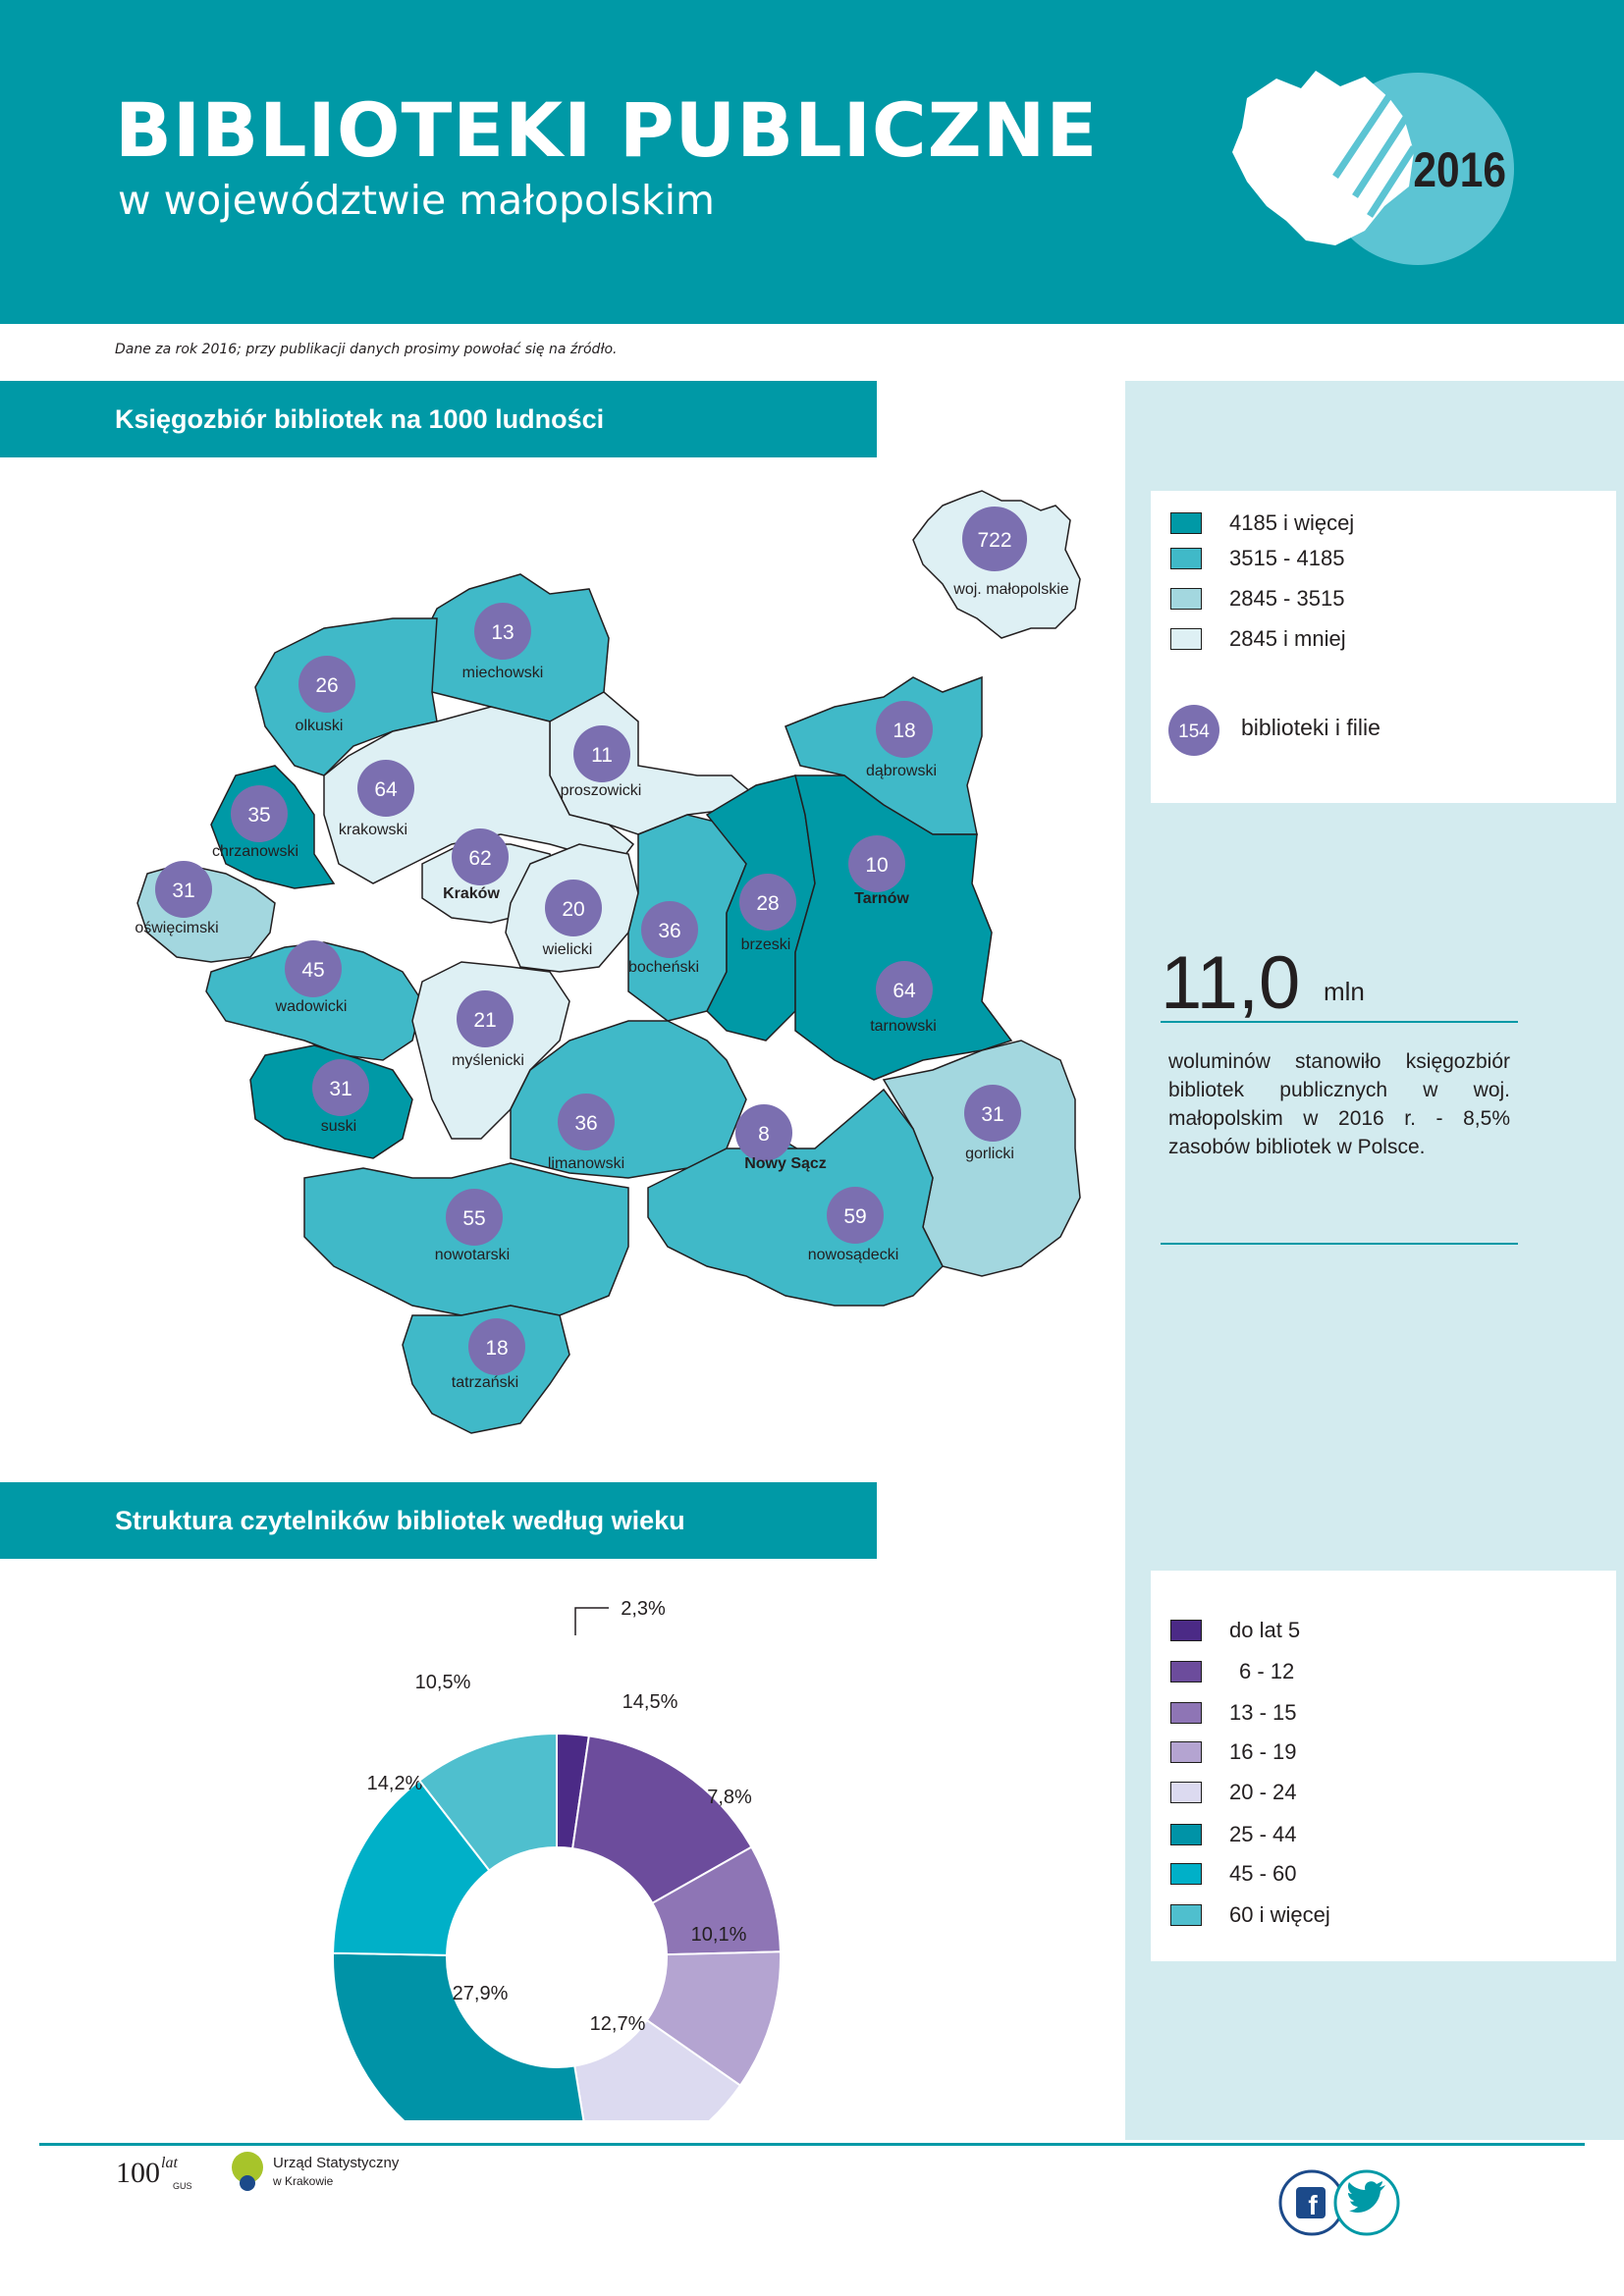 This screenshot has height=2296, width=1624. Describe the element at coordinates (258, 815) in the screenshot. I see `library-count-value: 35` at that location.